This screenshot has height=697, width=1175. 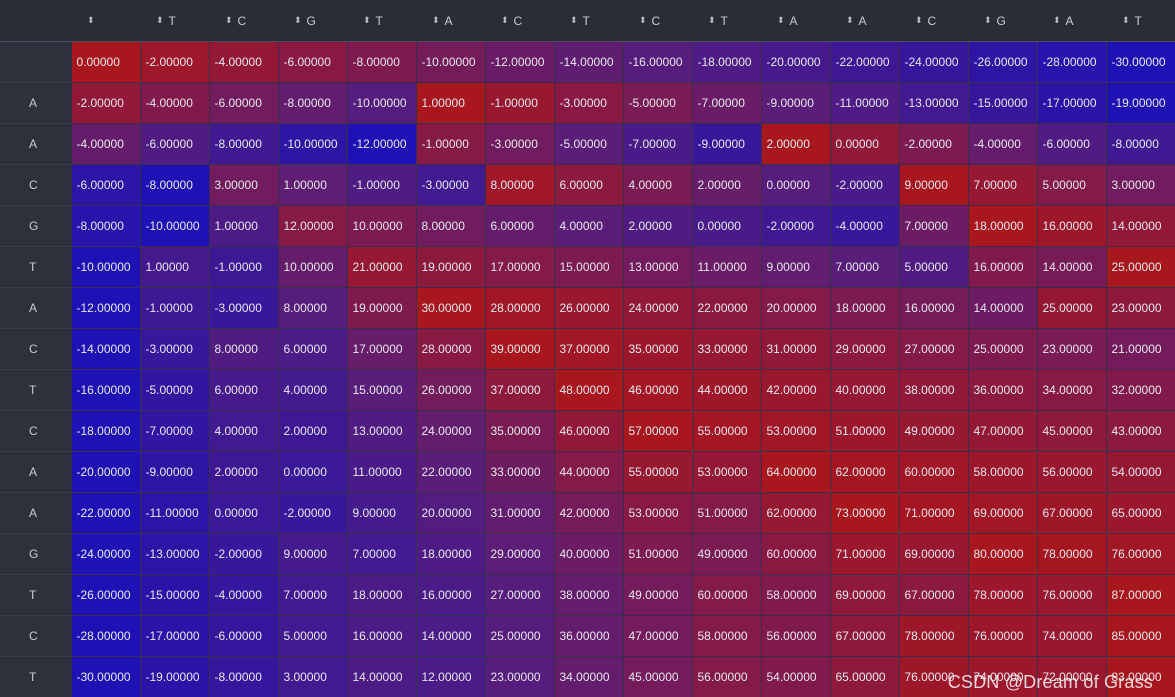 What do you see at coordinates (1071, 102) in the screenshot?
I see `table-cell: -17.00000` at bounding box center [1071, 102].